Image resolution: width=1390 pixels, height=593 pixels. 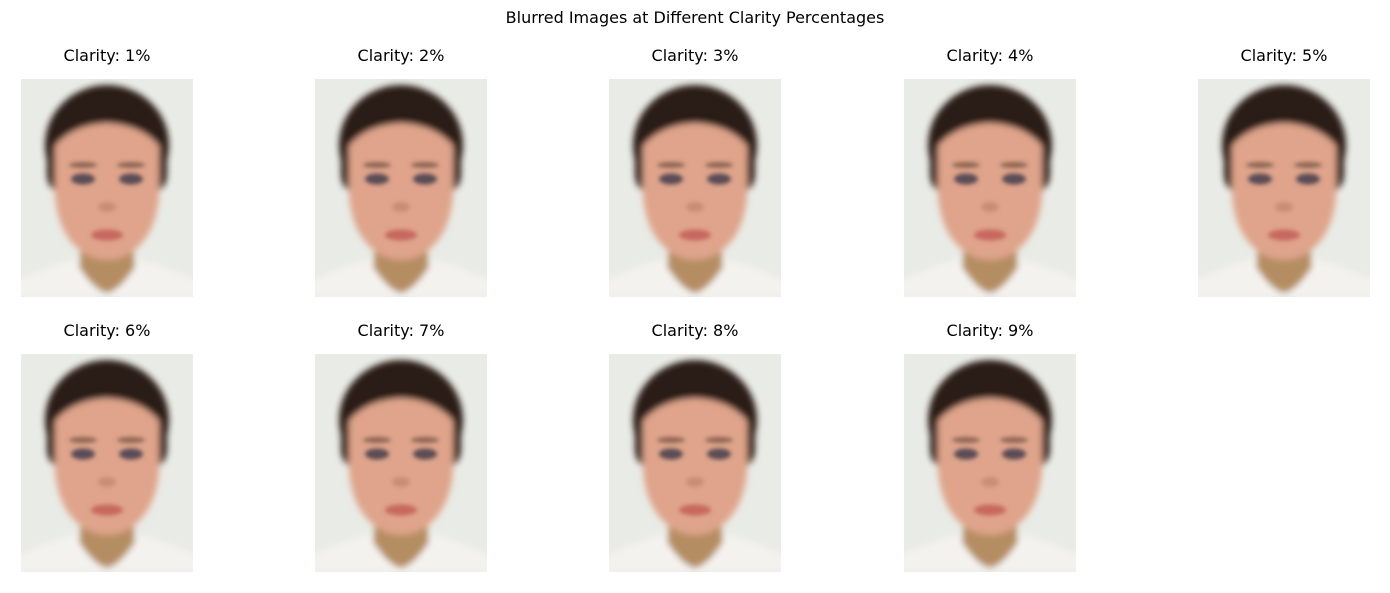 What do you see at coordinates (990, 330) in the screenshot?
I see `panel-title: Clarity: 9%` at bounding box center [990, 330].